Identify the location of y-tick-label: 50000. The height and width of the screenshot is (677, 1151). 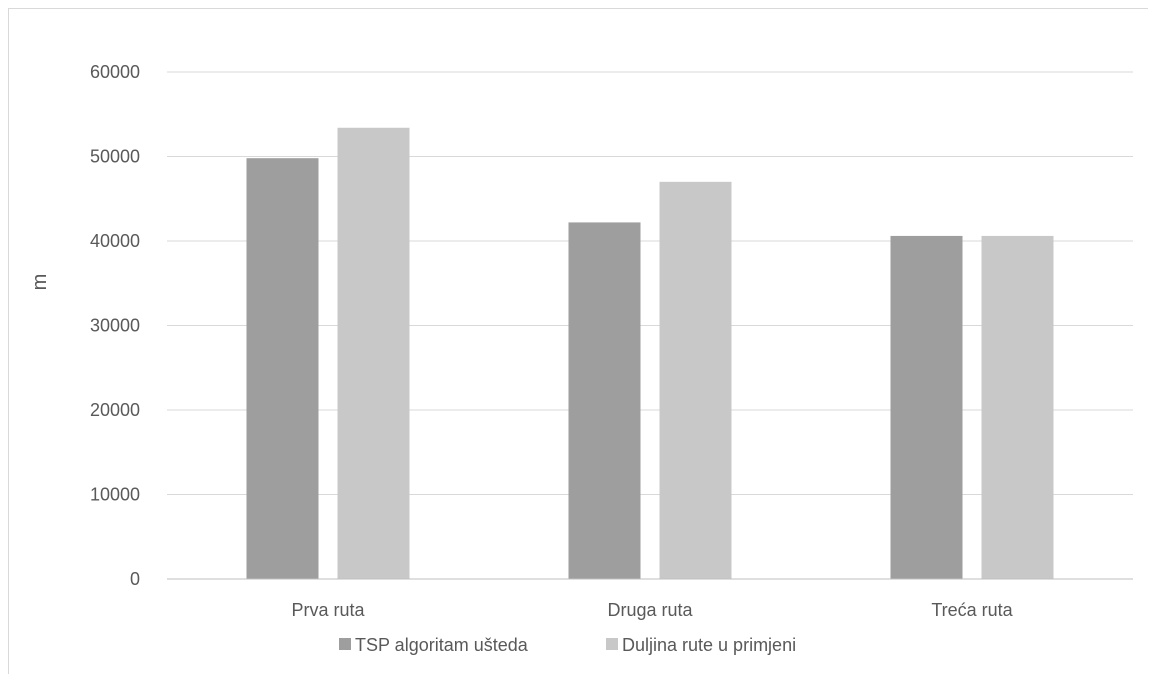
(115, 157).